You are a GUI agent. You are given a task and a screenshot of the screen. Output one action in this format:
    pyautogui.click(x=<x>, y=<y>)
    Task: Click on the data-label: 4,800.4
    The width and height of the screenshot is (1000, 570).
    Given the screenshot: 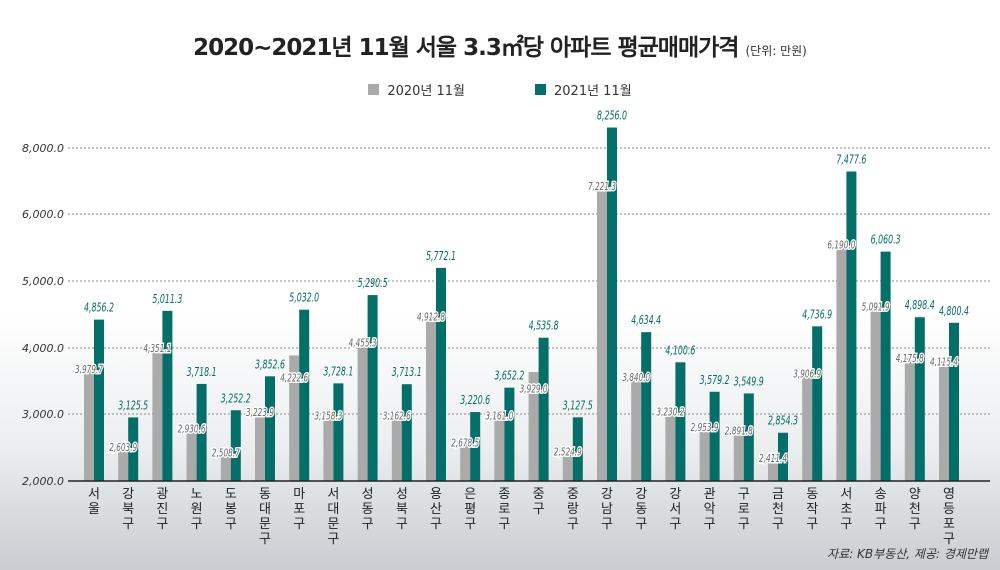 What is the action you would take?
    pyautogui.click(x=954, y=311)
    